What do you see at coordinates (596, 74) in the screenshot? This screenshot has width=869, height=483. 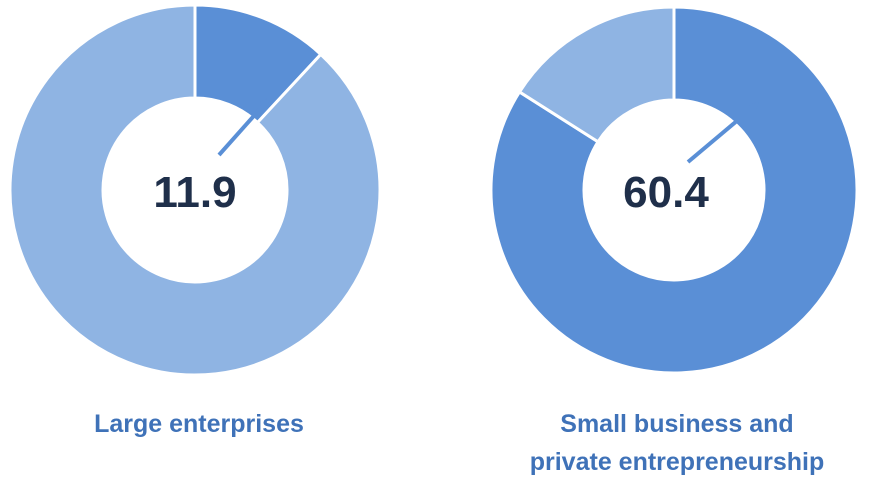 I see `donut-slice` at bounding box center [596, 74].